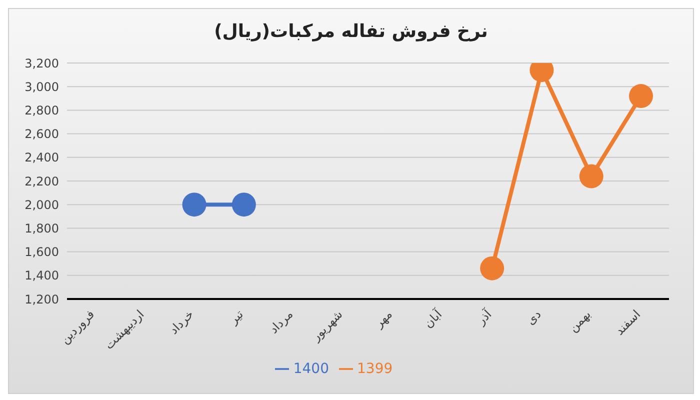 This screenshot has width=700, height=400. Describe the element at coordinates (375, 369) in the screenshot. I see `legend-label: 1399` at that location.